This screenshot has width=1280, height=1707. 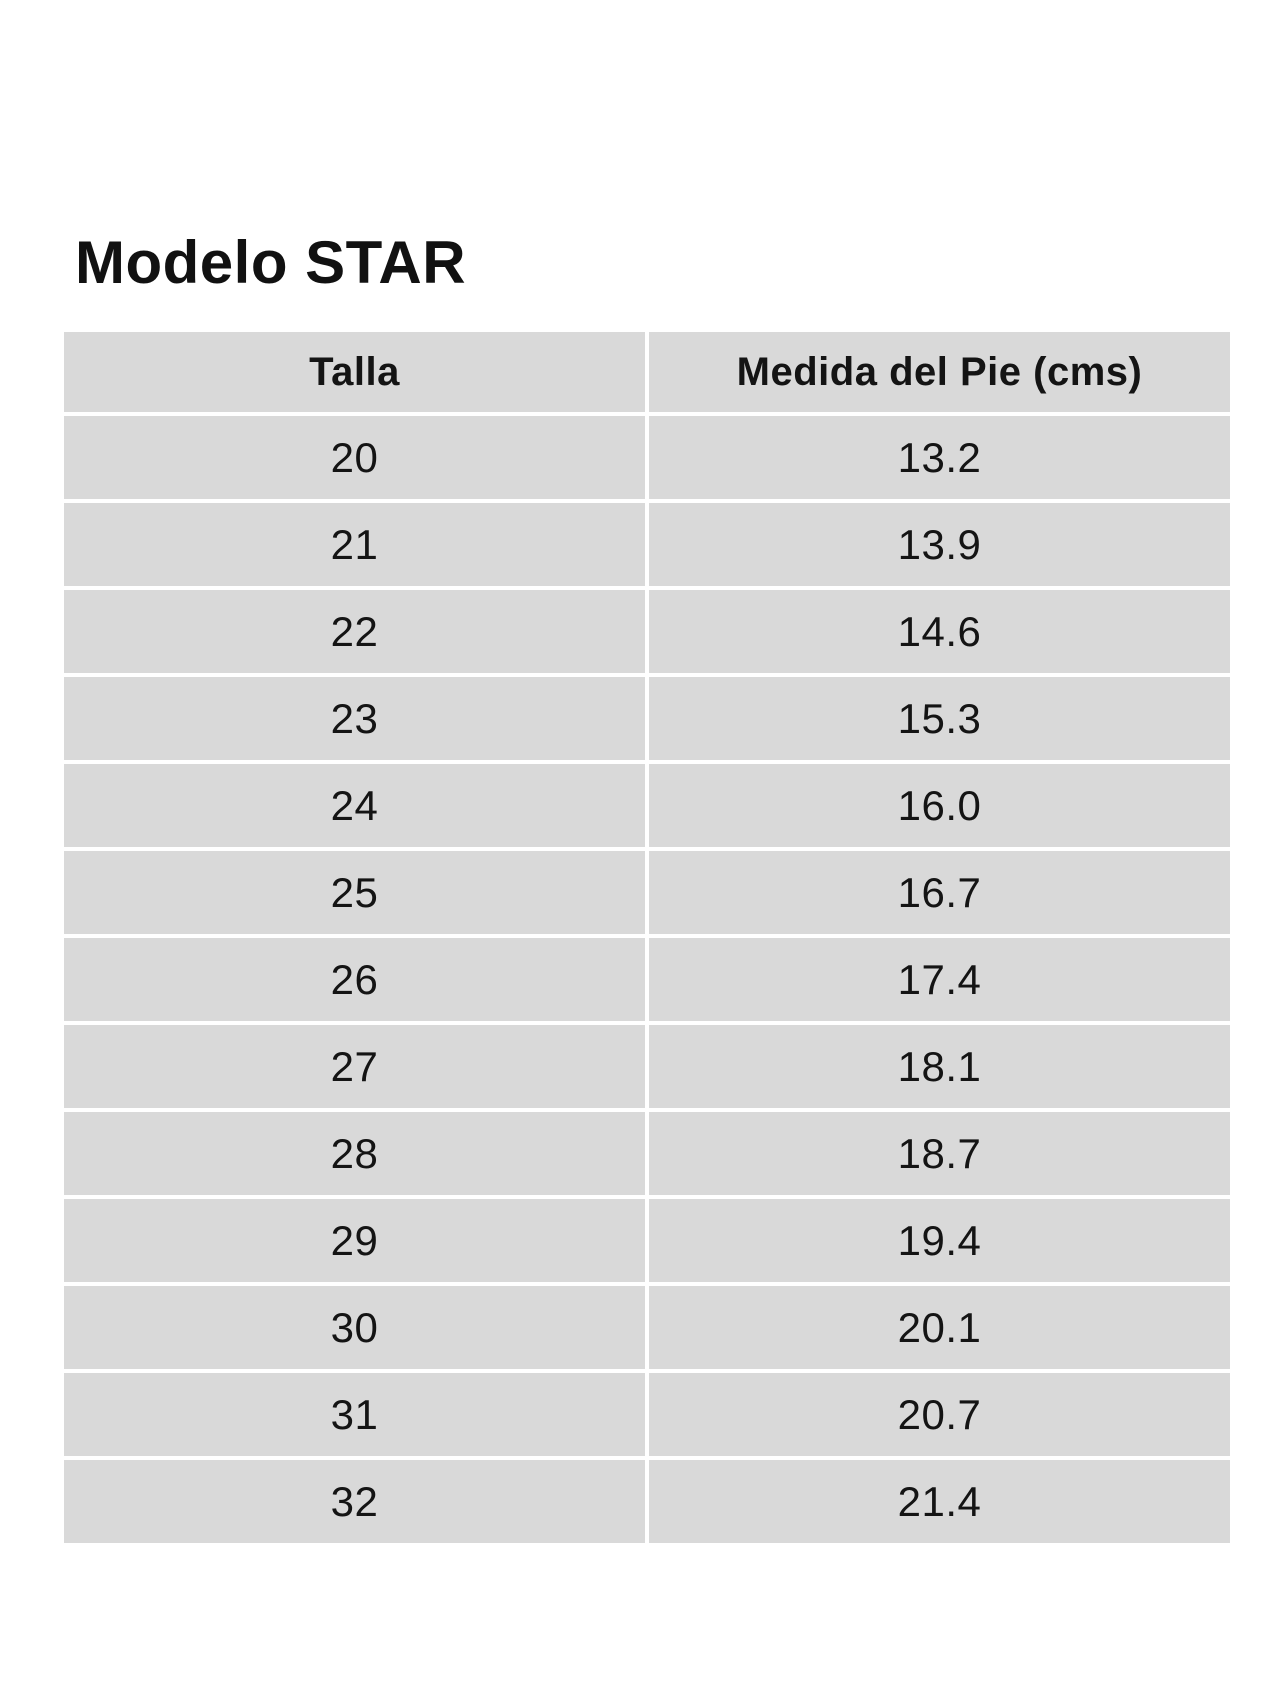 What do you see at coordinates (939, 718) in the screenshot?
I see `medida-cell: 15.3` at bounding box center [939, 718].